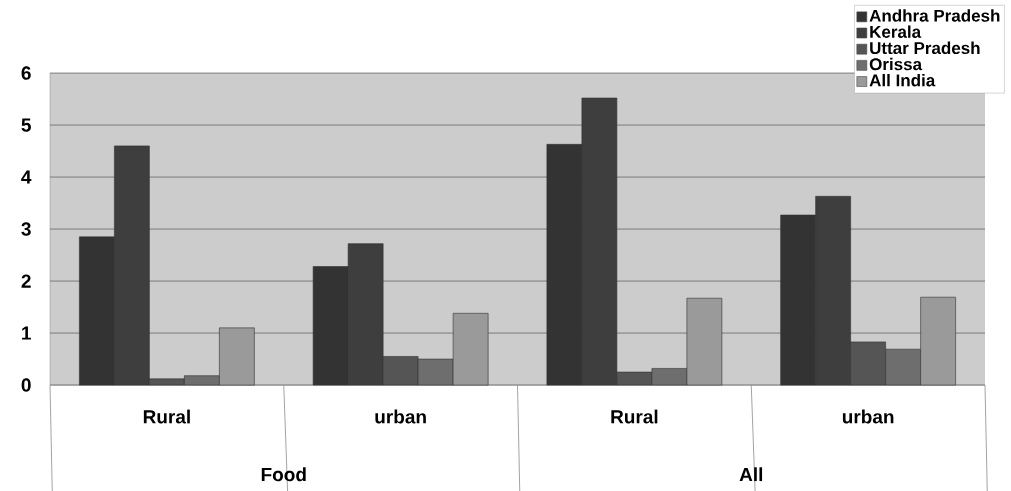  Describe the element at coordinates (751, 474) in the screenshot. I see `text: All` at that location.